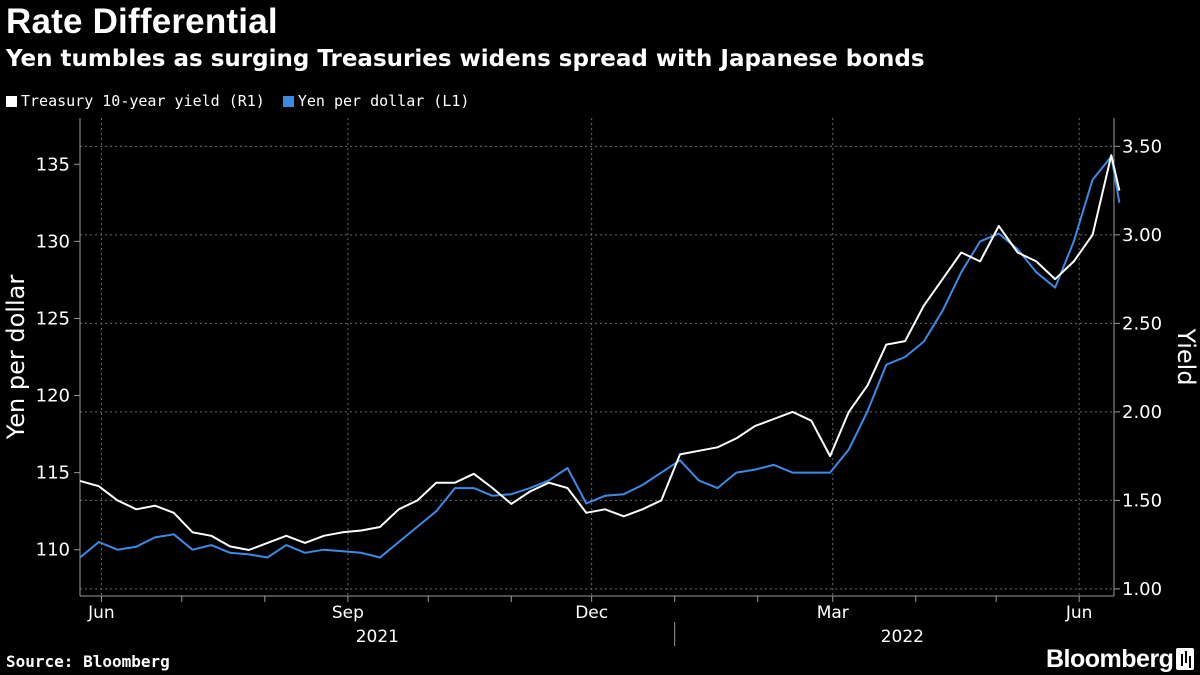  I want to click on x-tick-label-2: Dec, so click(591, 613).